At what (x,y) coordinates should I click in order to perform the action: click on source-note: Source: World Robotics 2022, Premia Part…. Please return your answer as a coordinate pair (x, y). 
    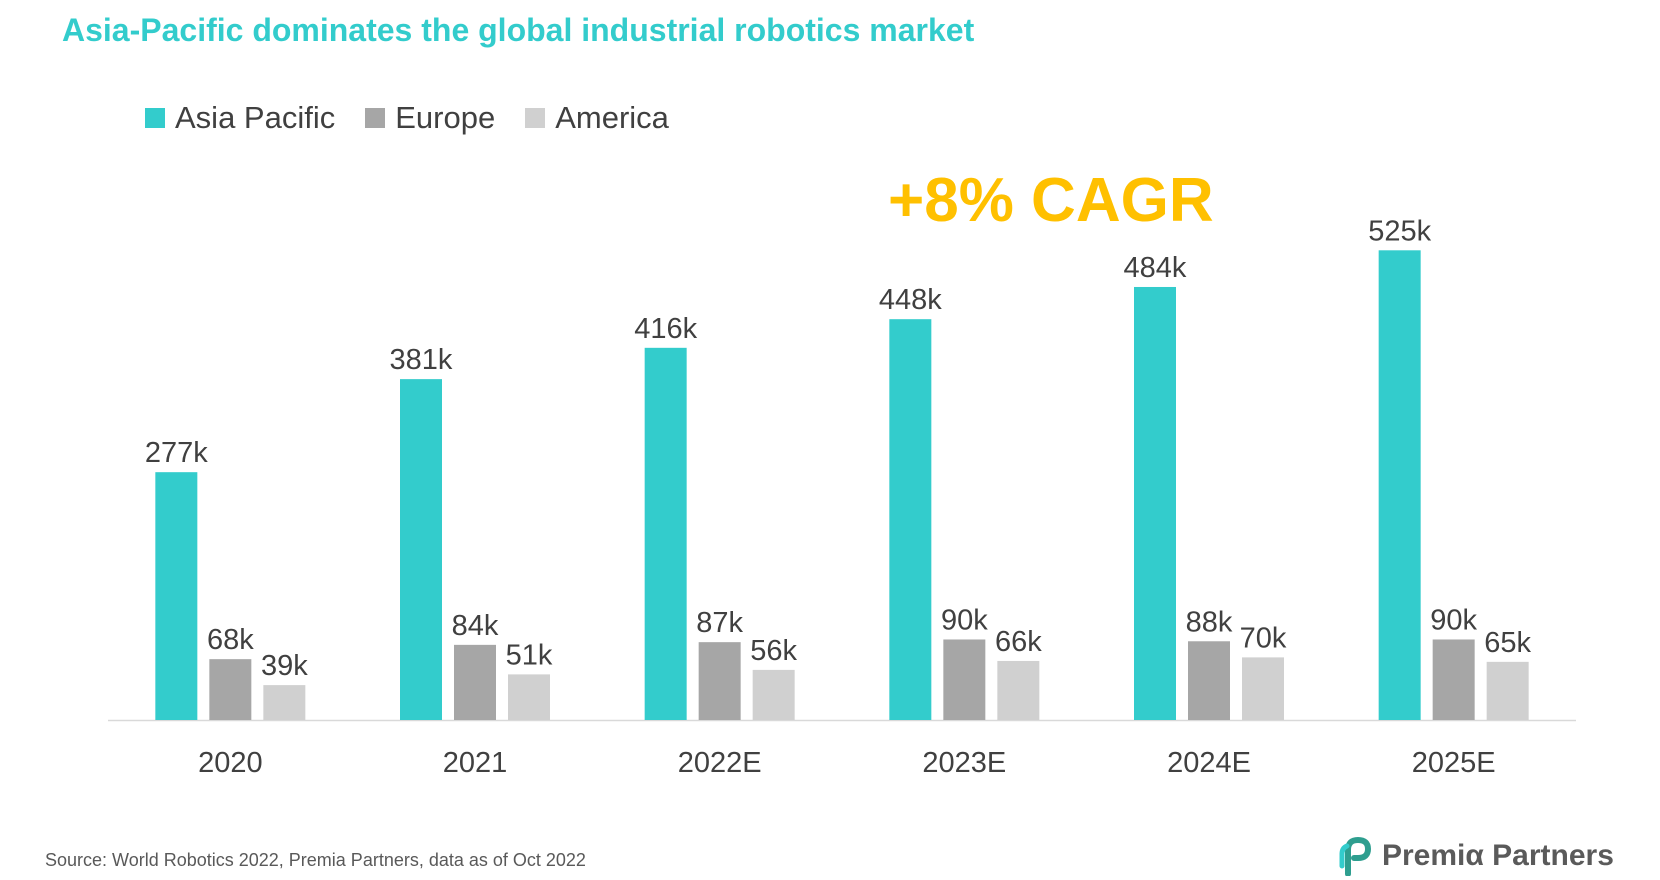
    Looking at the image, I should click on (315, 860).